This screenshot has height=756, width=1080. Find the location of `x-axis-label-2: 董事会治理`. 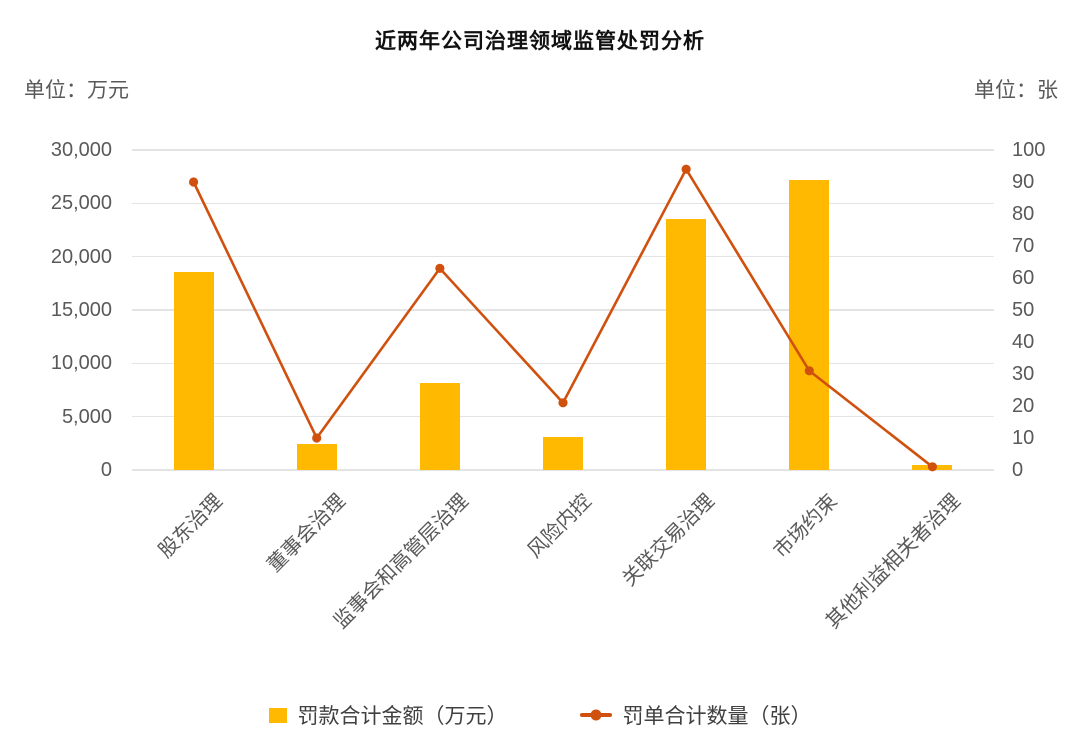

x-axis-label-2: 董事会治理 is located at coordinates (306, 533).